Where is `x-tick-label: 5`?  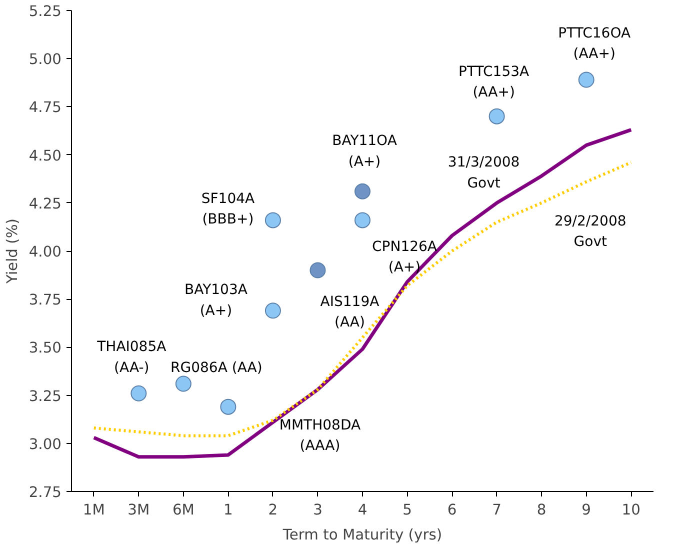 x-tick-label: 5 is located at coordinates (407, 510).